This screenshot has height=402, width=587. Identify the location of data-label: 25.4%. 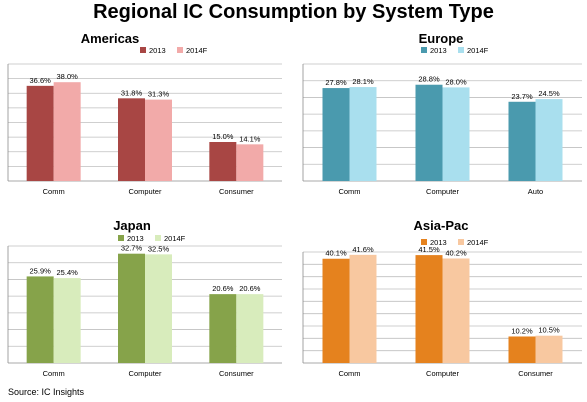
(68, 272).